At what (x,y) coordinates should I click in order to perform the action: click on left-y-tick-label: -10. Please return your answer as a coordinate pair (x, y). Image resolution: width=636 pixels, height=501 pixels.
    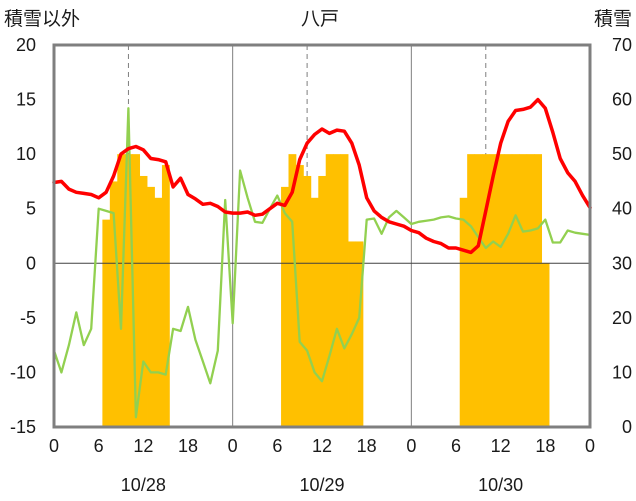
    Looking at the image, I should click on (23, 372).